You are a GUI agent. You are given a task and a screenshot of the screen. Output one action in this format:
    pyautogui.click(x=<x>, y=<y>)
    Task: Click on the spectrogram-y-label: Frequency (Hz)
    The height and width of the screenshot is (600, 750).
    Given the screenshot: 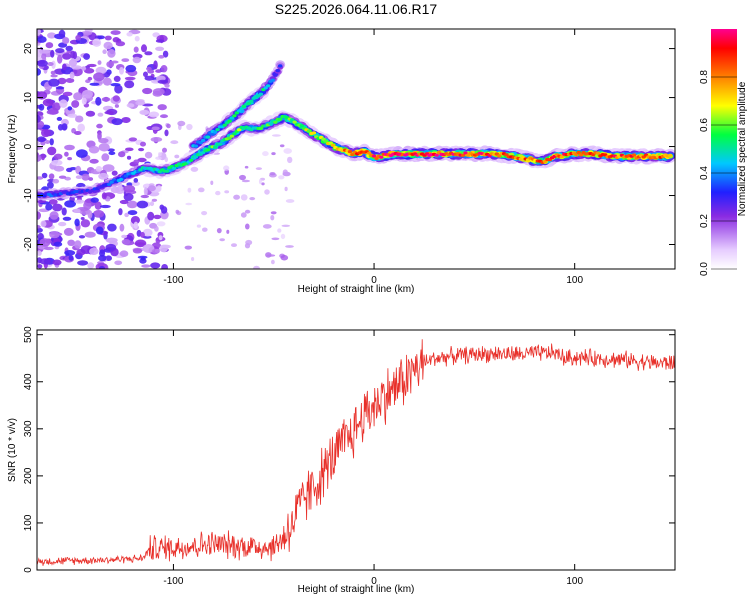 What is the action you would take?
    pyautogui.click(x=12, y=149)
    